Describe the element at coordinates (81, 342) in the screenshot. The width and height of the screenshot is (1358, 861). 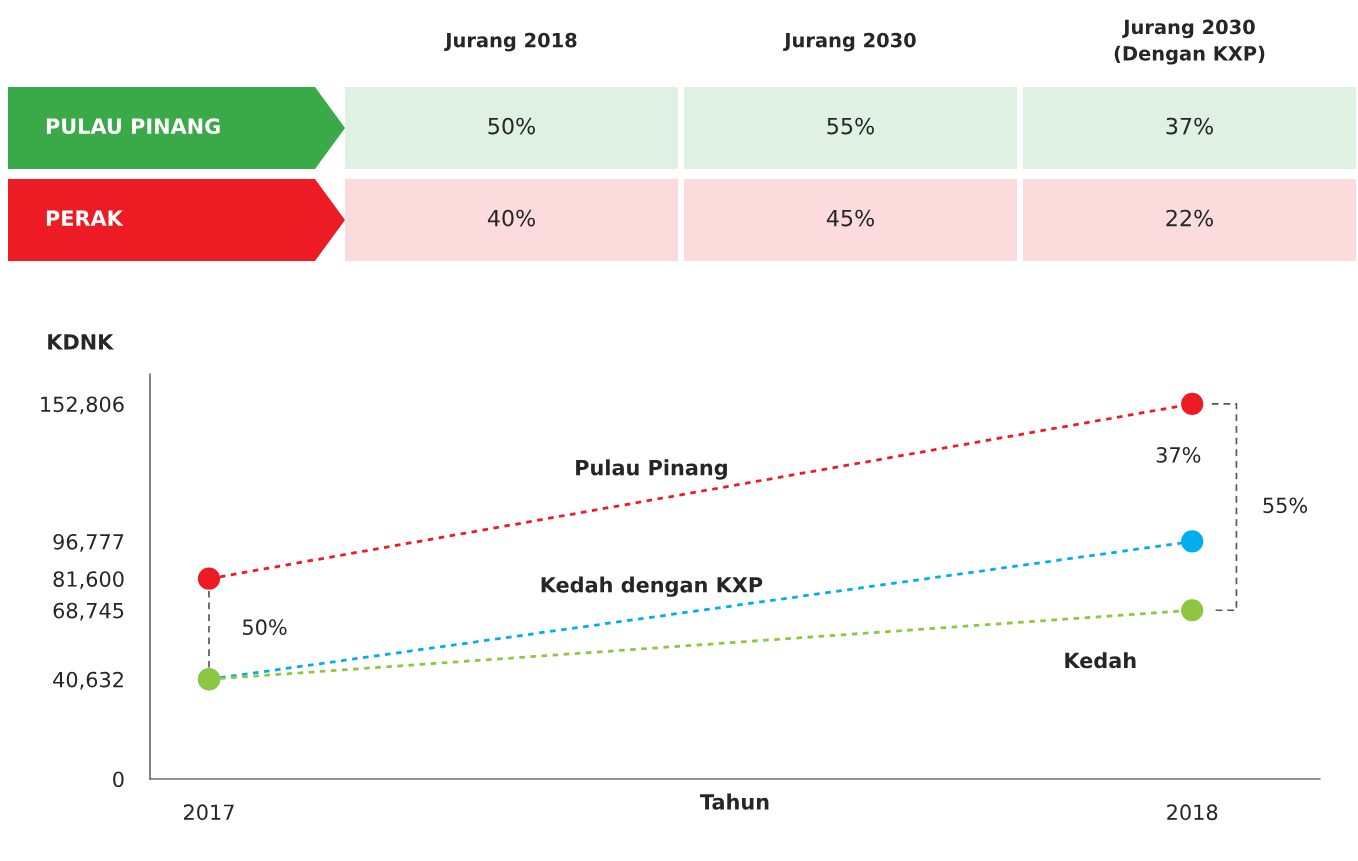
I see `y-axis-title: KDNK` at that location.